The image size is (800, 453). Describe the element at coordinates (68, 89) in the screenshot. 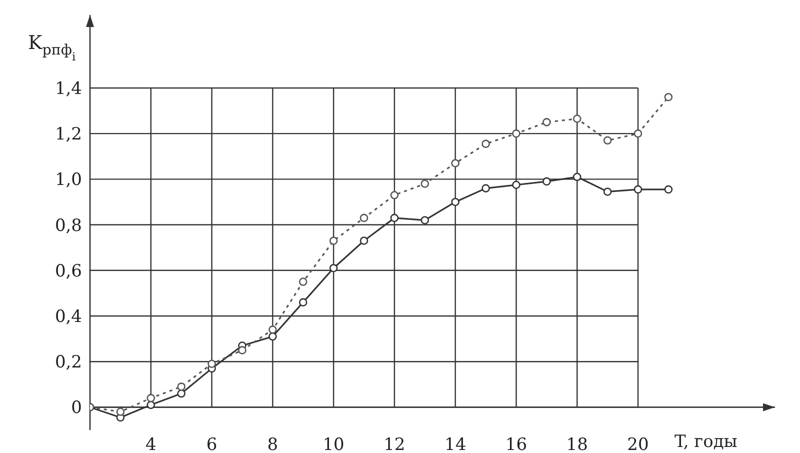

I see `y-tick-label: 1,4` at that location.